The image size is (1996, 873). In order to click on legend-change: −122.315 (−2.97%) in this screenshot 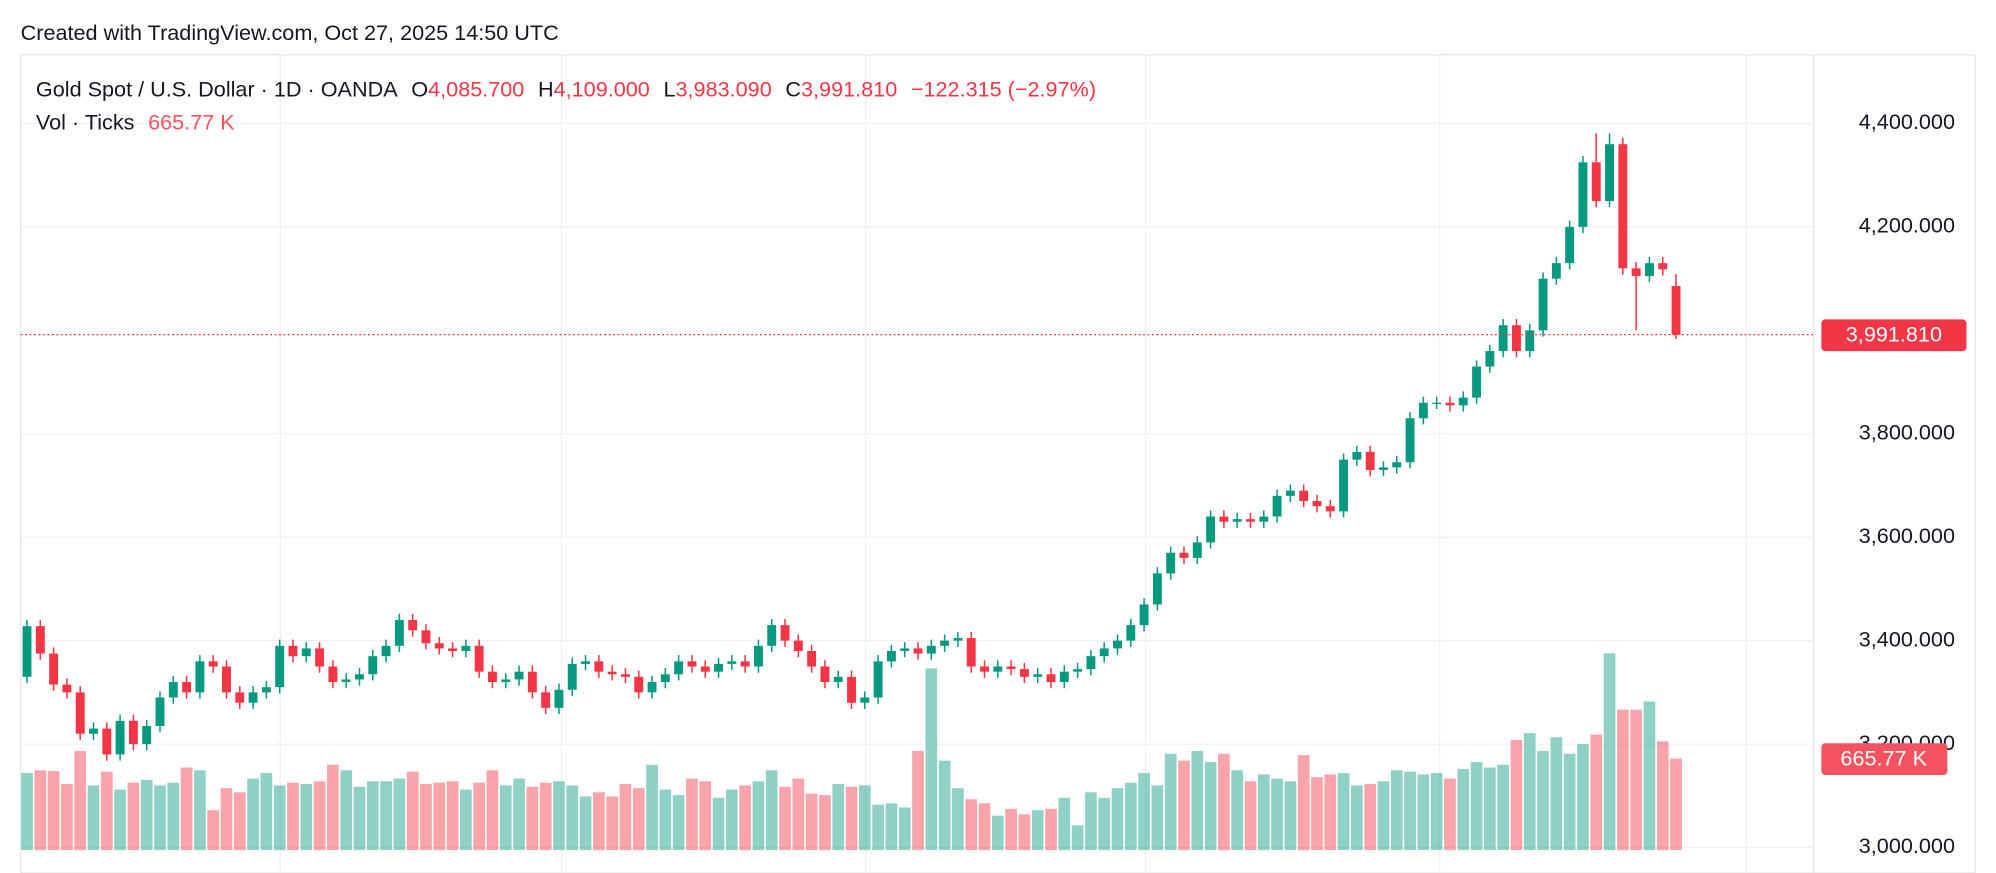, I will do `click(1003, 88)`.